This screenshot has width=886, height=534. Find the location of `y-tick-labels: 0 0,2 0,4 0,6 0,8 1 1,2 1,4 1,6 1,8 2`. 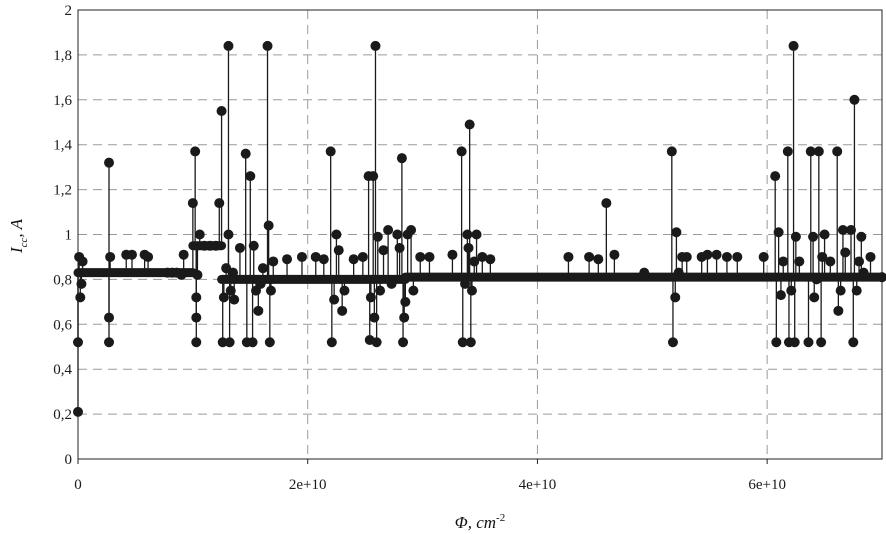

y-tick-labels: 0 0,2 0,4 0,6 0,8 1 1,2 1,4 1,6 1,8 2 is located at coordinates (62, 235).